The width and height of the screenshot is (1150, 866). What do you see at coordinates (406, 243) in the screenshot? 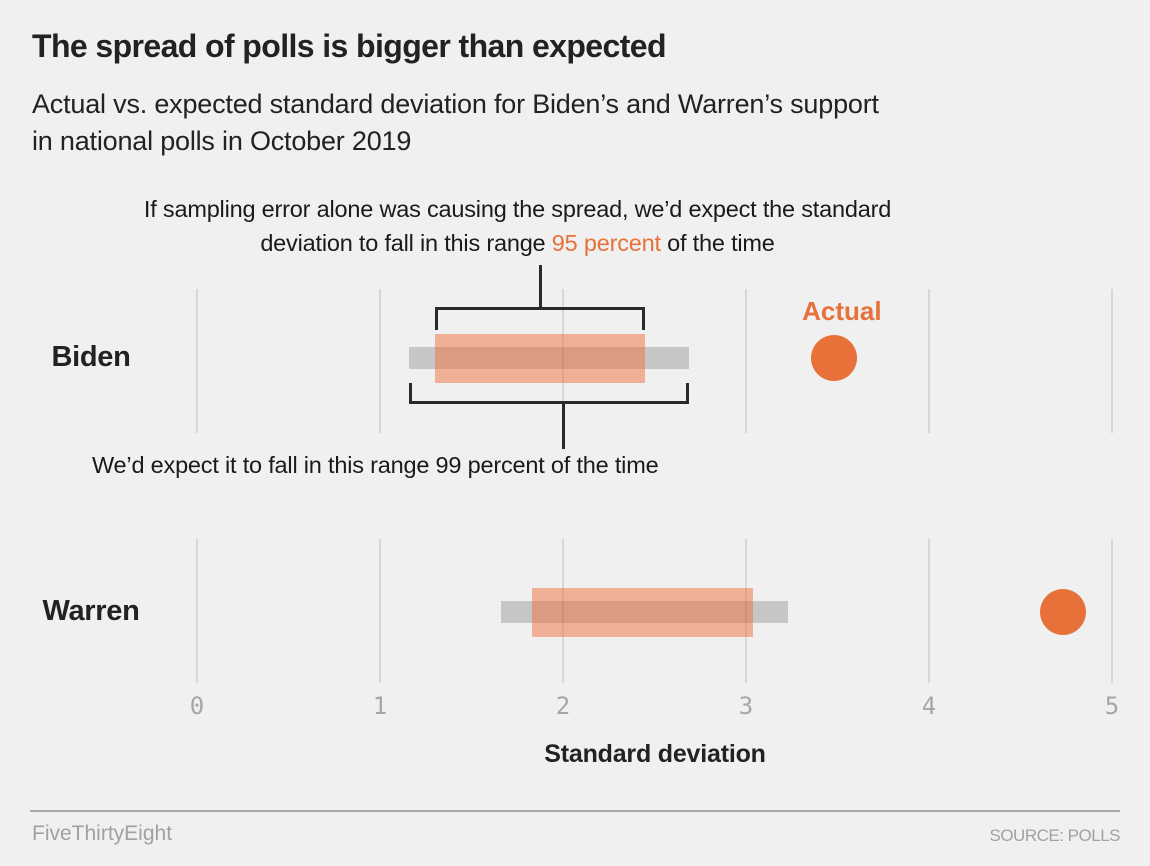
I see `annotation-95-prefix: deviation to fall in this range` at bounding box center [406, 243].